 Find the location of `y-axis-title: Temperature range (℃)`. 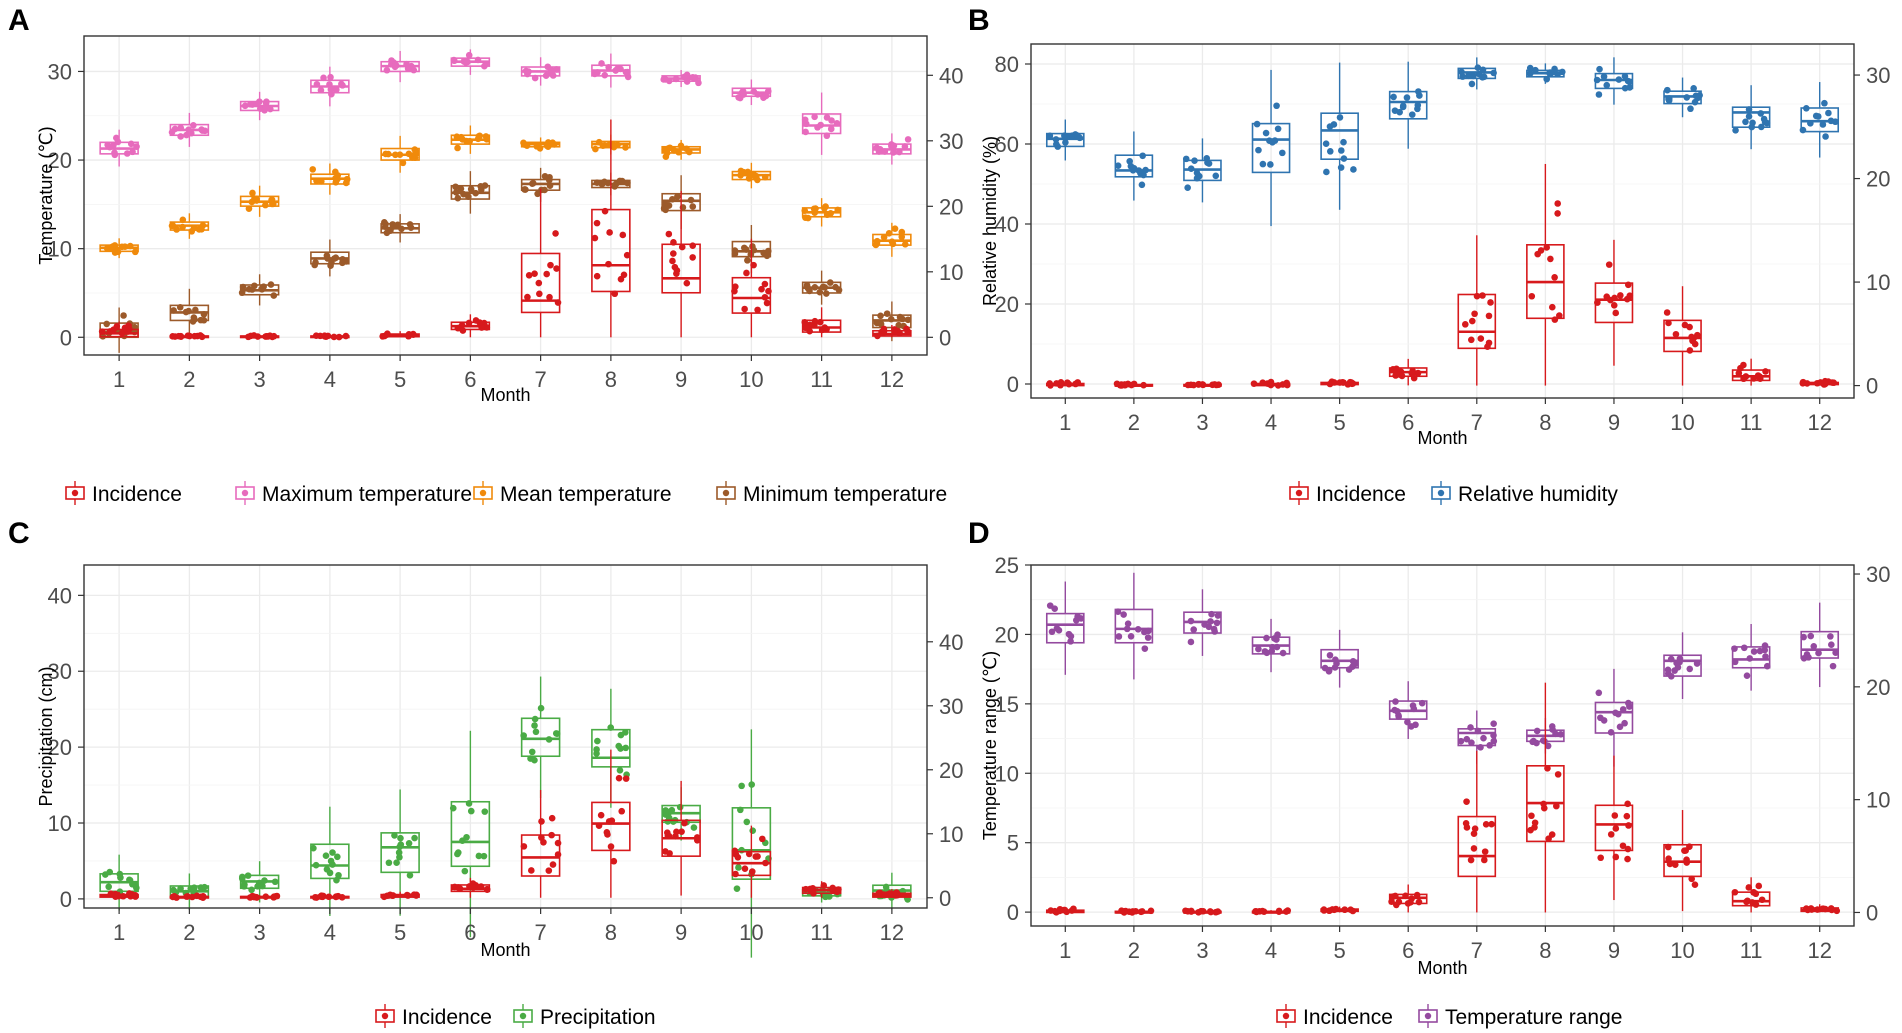

y-axis-title: Temperature range (℃) is located at coordinates (990, 745).